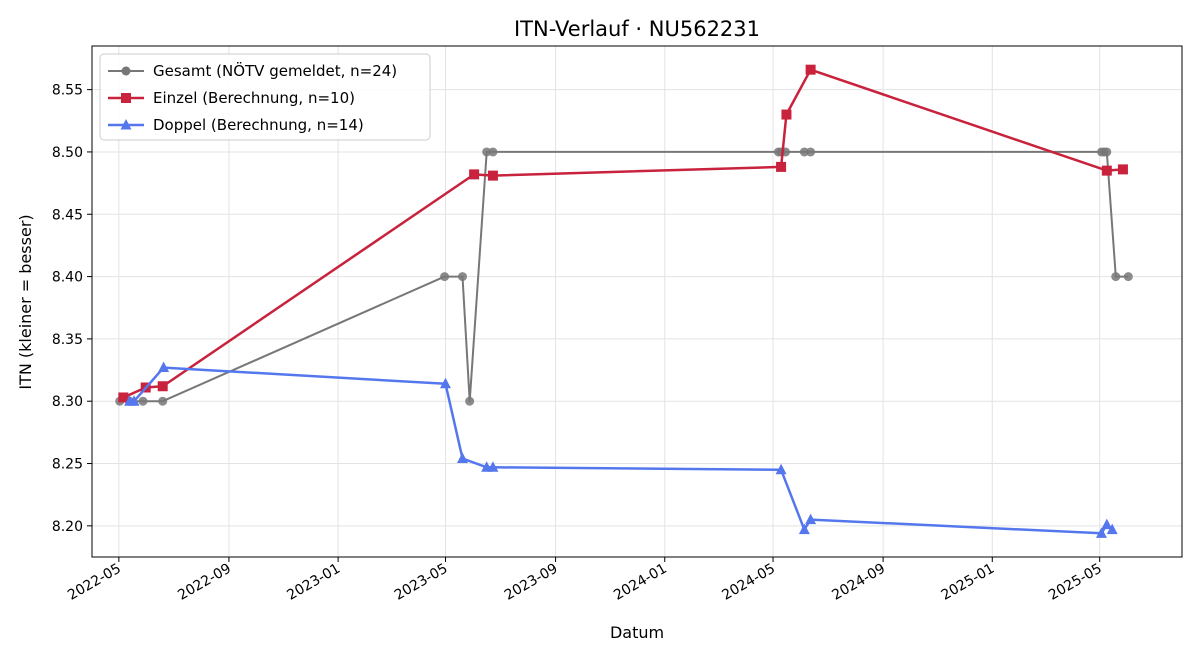 The height and width of the screenshot is (660, 1200). I want to click on x-tick-label: 2022-05, so click(94, 582).